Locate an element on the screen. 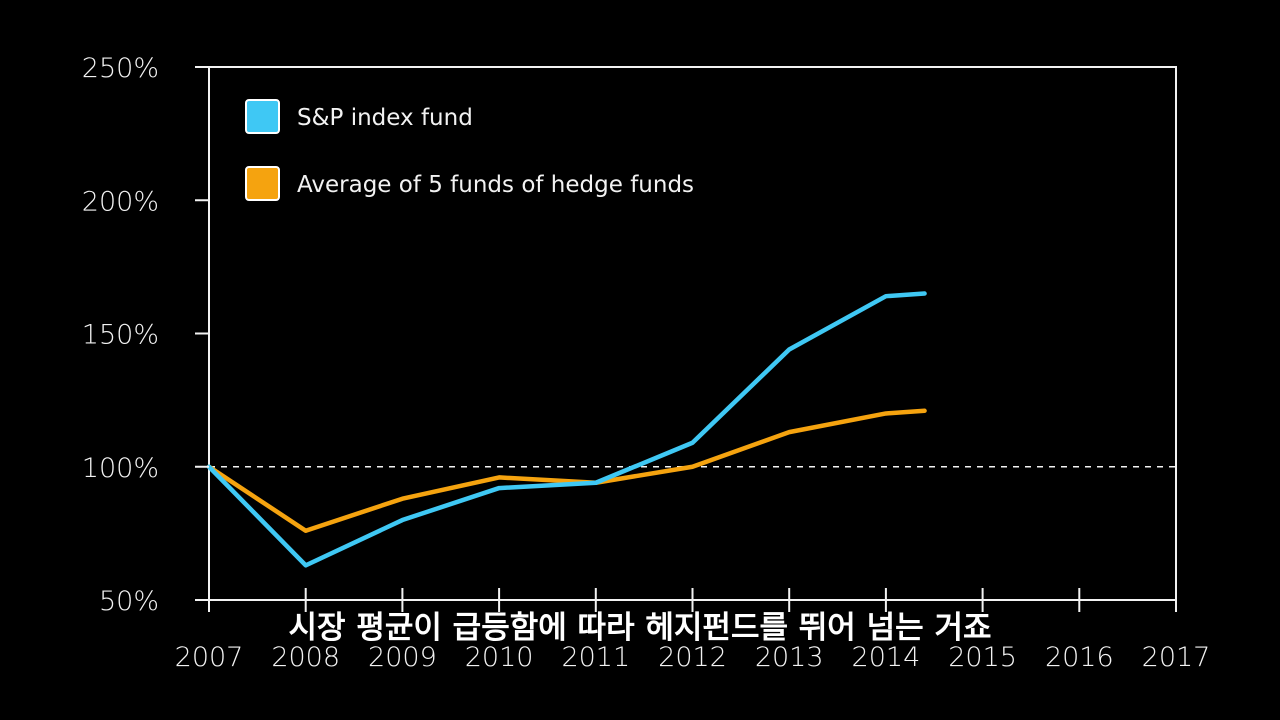 The width and height of the screenshot is (1280, 720). y-tick-label: 50% is located at coordinates (129, 601).